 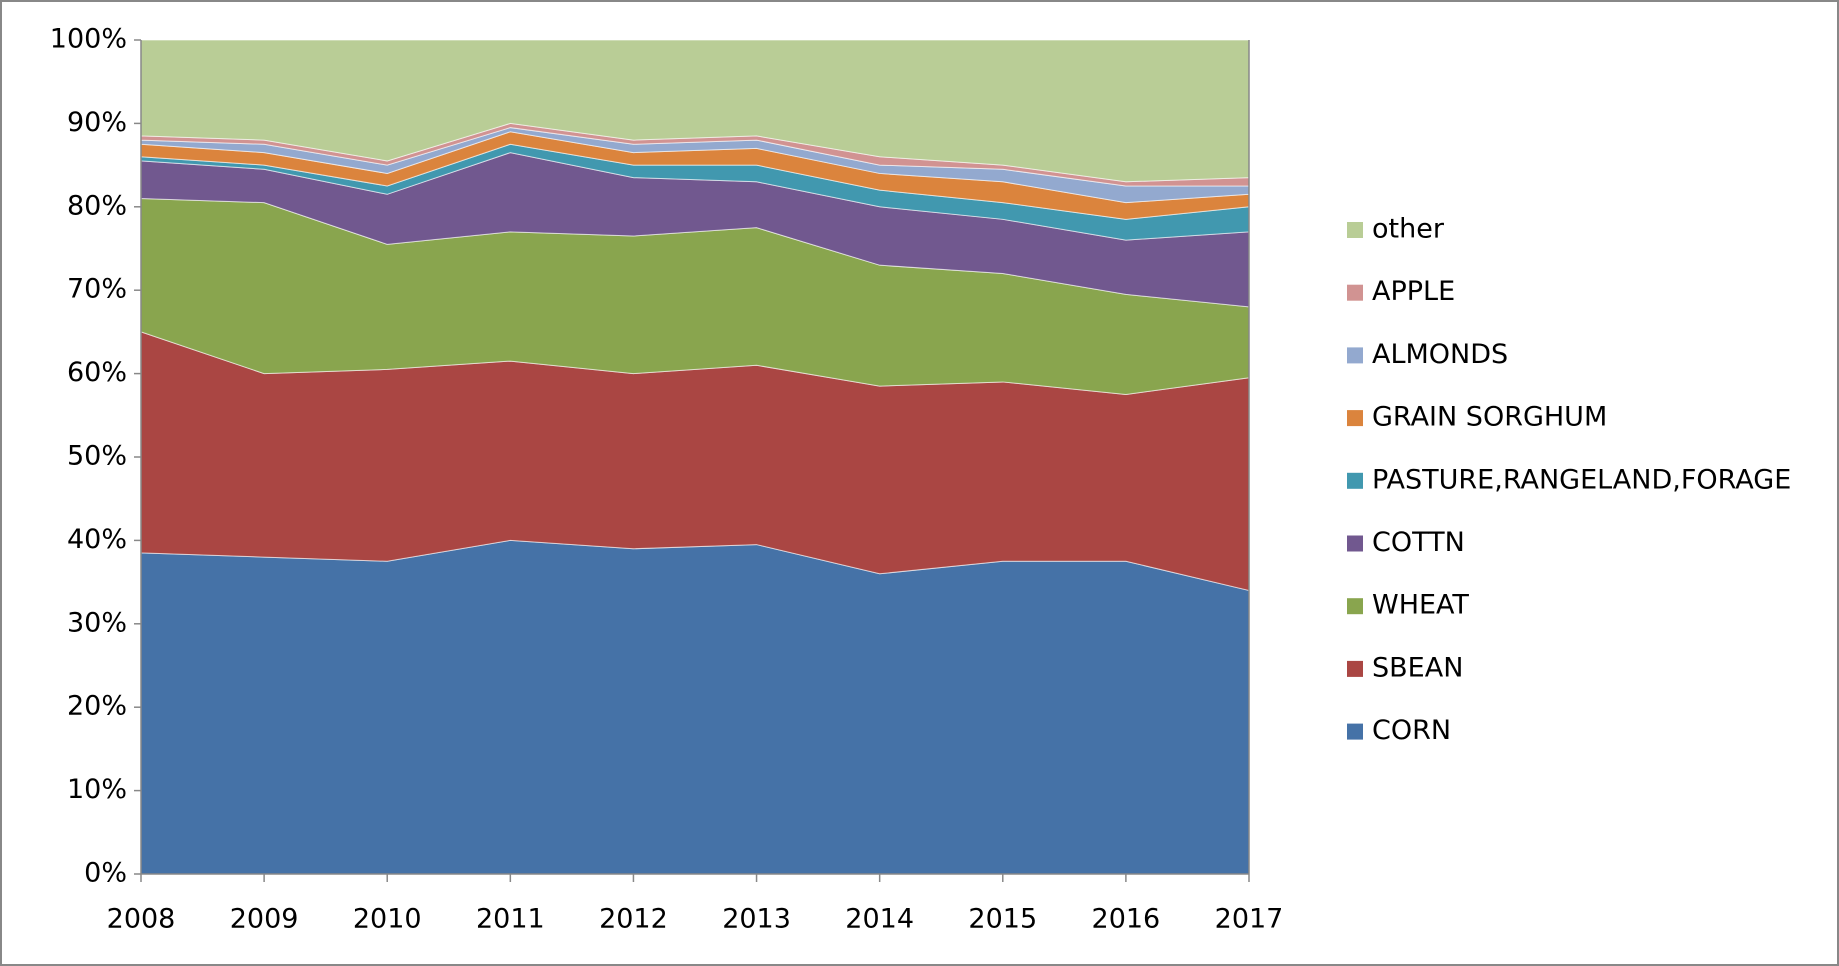 I want to click on x-tick-label: 2008, so click(x=141, y=919).